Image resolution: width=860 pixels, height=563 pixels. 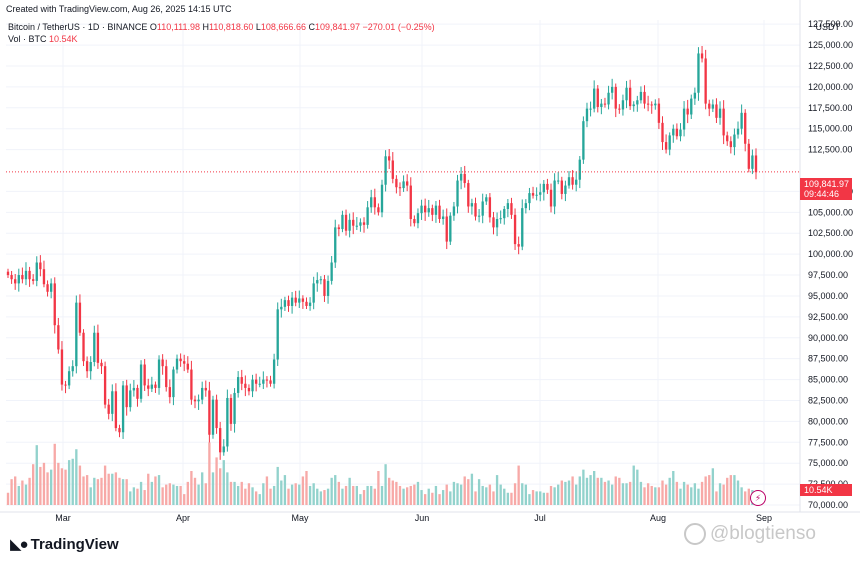 I want to click on y-tick-label: 77,500.00, so click(x=828, y=442).